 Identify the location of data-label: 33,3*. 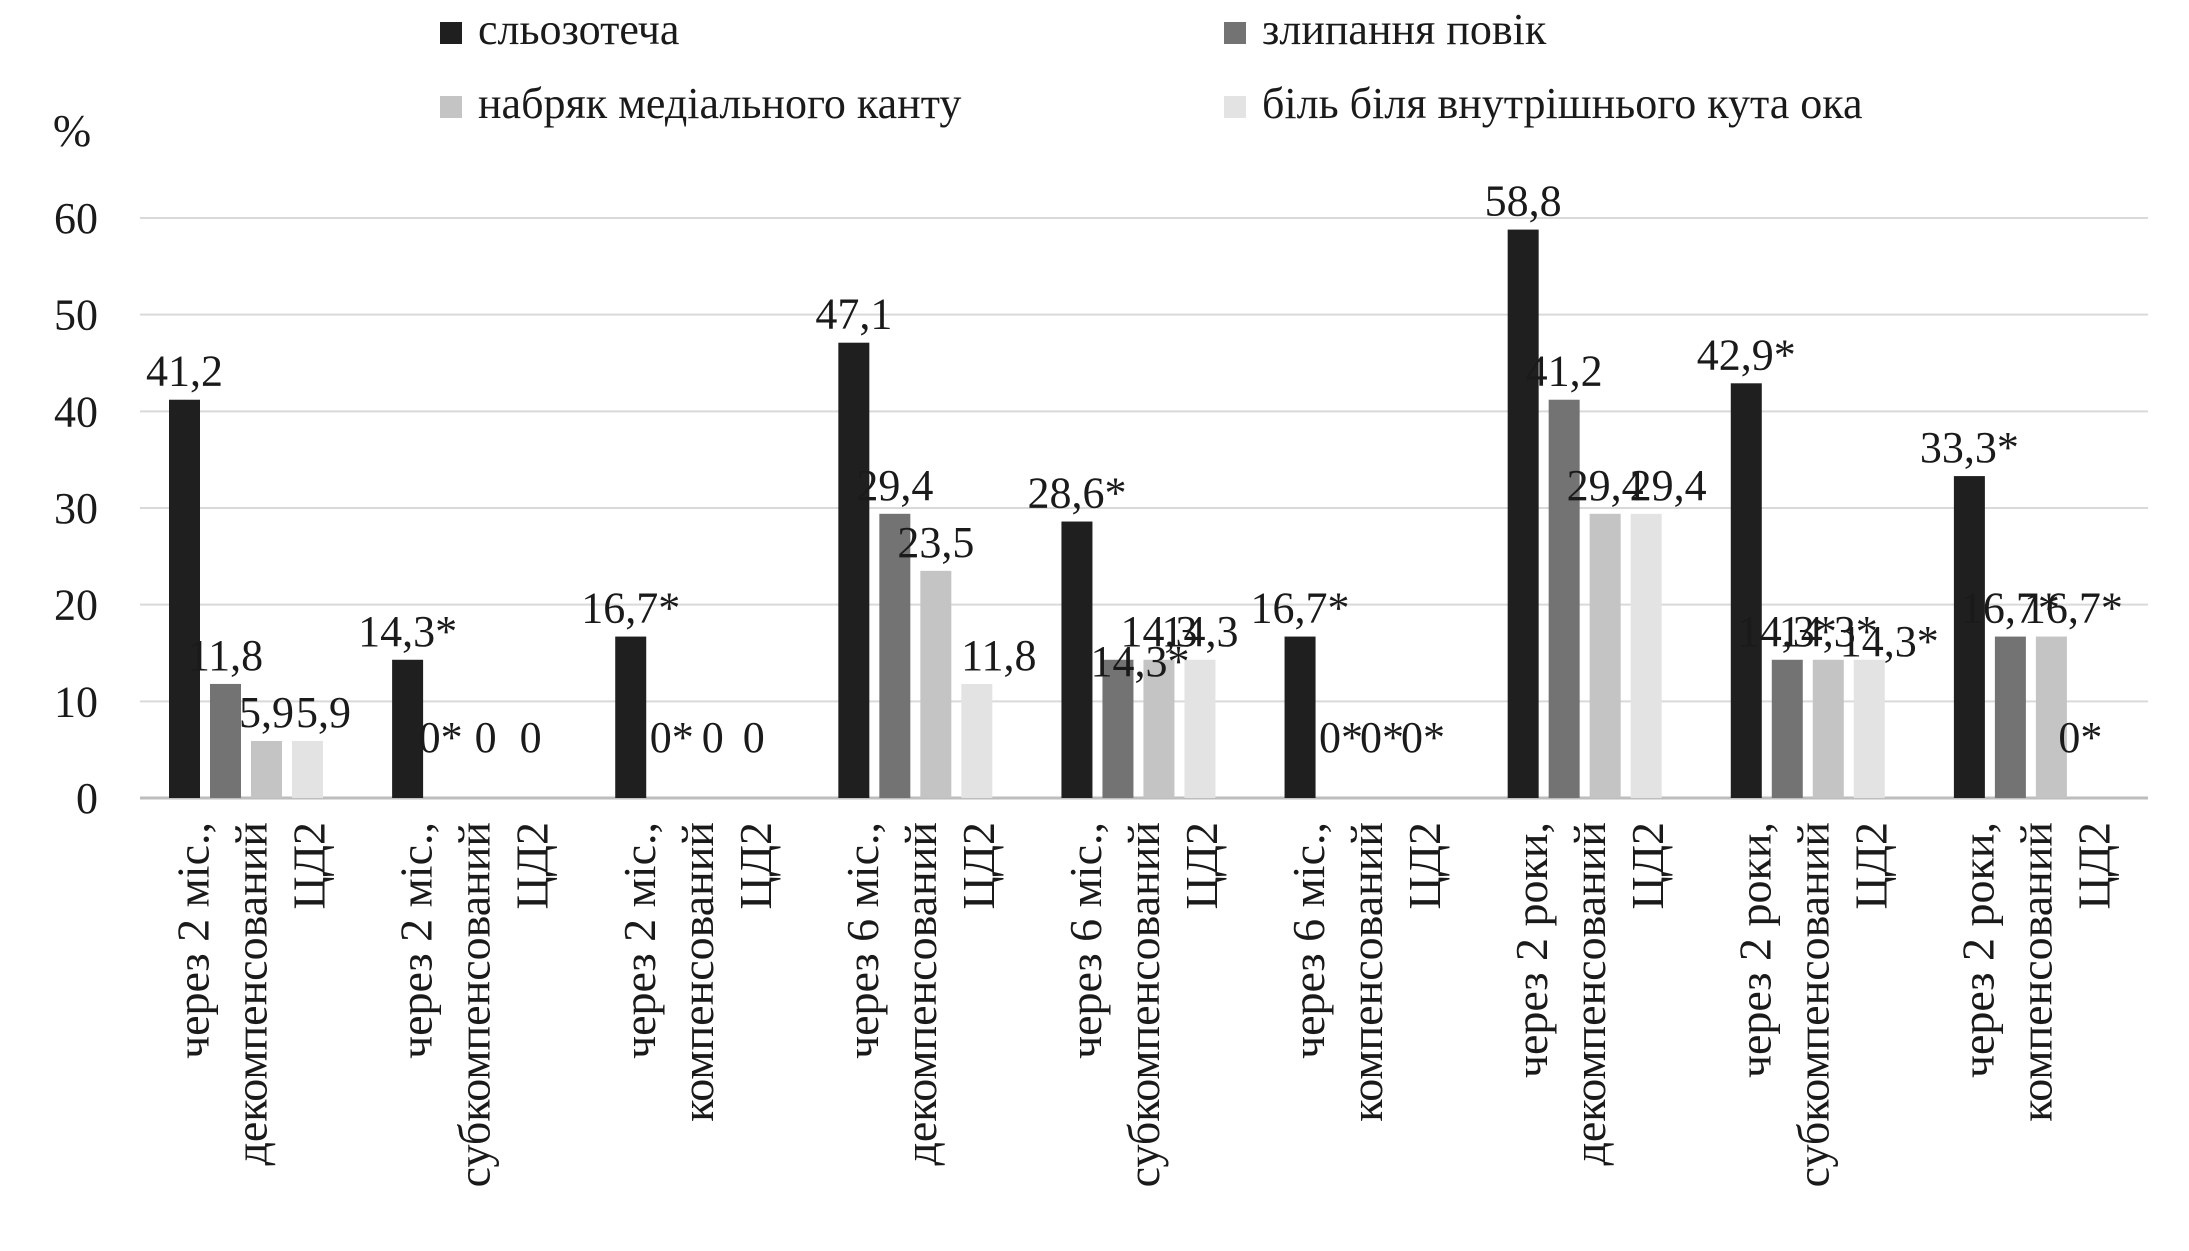
(1969, 447).